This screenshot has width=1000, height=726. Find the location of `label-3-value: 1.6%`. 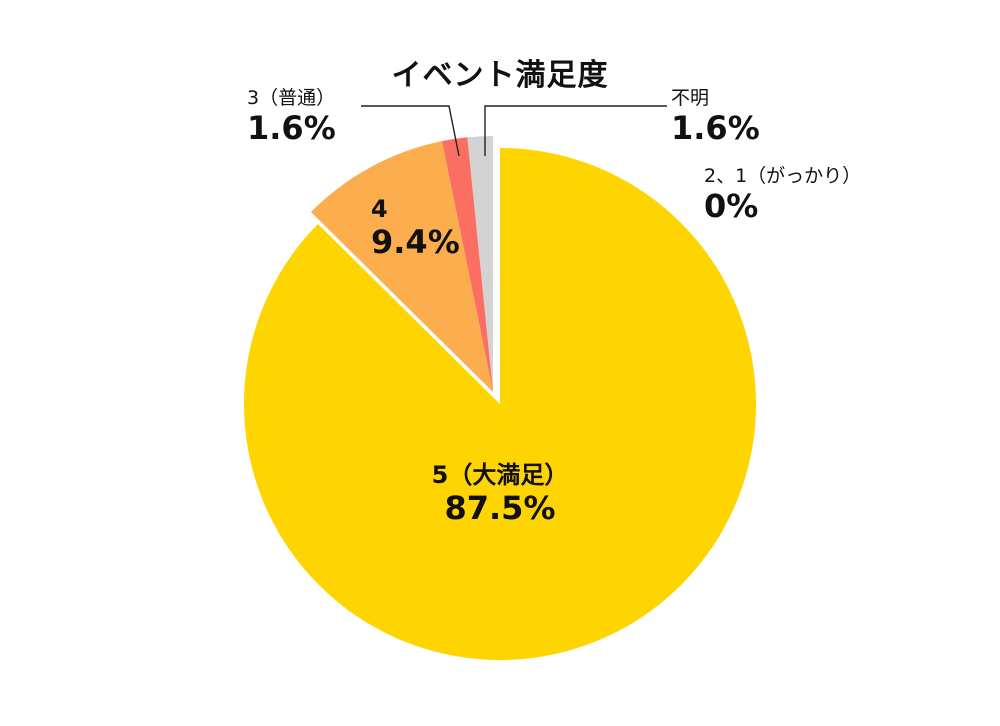

label-3-value: 1.6% is located at coordinates (291, 127).